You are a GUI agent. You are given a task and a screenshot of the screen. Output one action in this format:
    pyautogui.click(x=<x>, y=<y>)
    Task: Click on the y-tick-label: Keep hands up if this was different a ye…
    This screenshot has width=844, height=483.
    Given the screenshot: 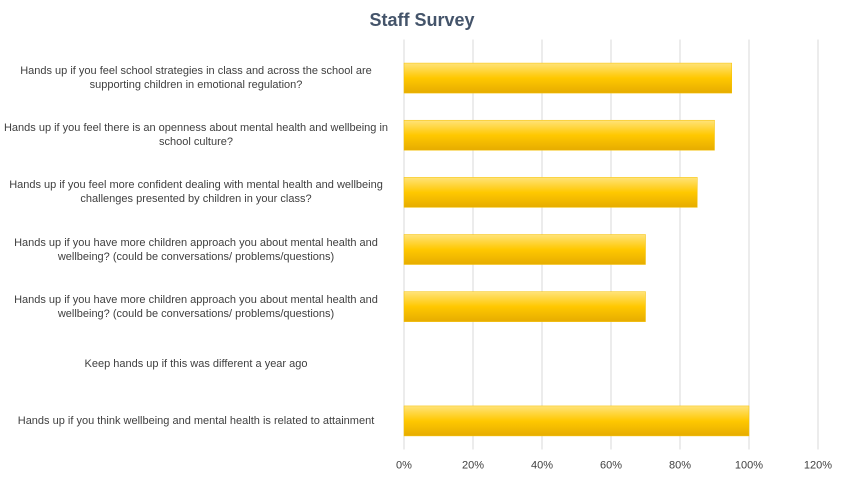 What is the action you would take?
    pyautogui.click(x=196, y=363)
    